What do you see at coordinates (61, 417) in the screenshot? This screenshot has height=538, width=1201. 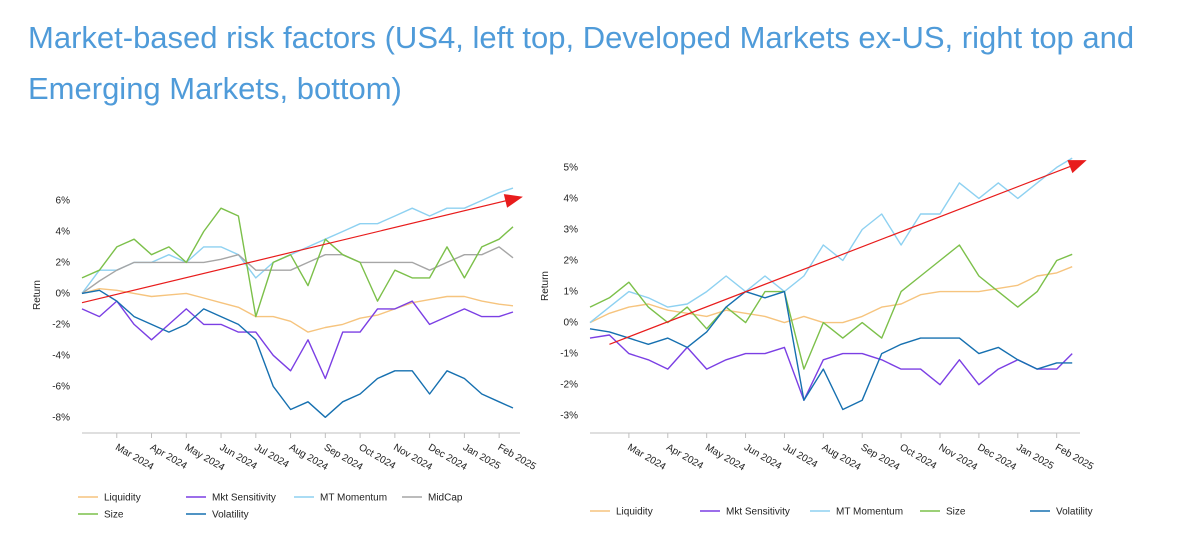 I see `y-tick-label: -8%` at bounding box center [61, 417].